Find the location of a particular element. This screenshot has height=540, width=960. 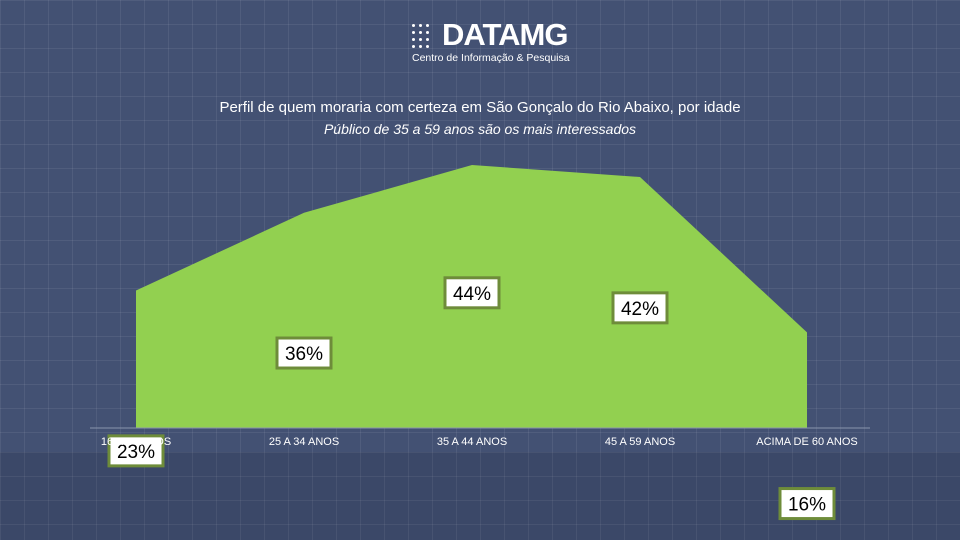

data-label: 16% is located at coordinates (807, 504).